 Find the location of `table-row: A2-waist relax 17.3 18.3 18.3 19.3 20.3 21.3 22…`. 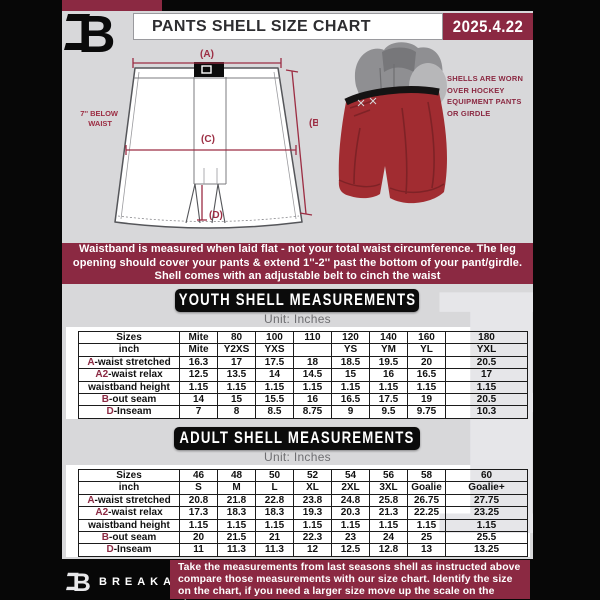

table-row: A2-waist relax 17.3 18.3 18.3 19.3 20.3 21.3 22… is located at coordinates (303, 513).